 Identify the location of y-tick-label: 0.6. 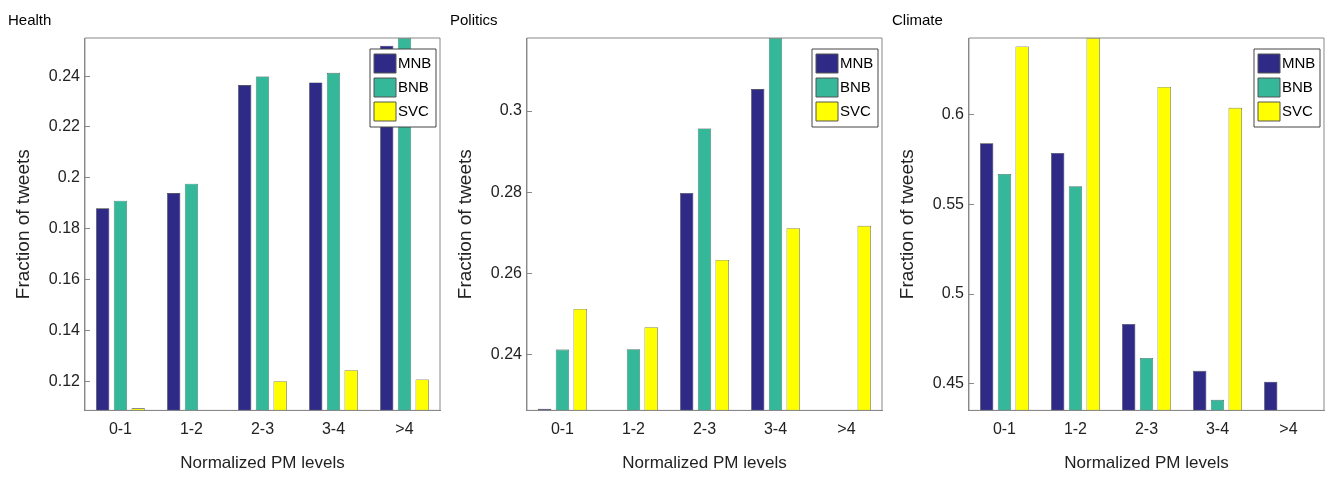
(953, 114).